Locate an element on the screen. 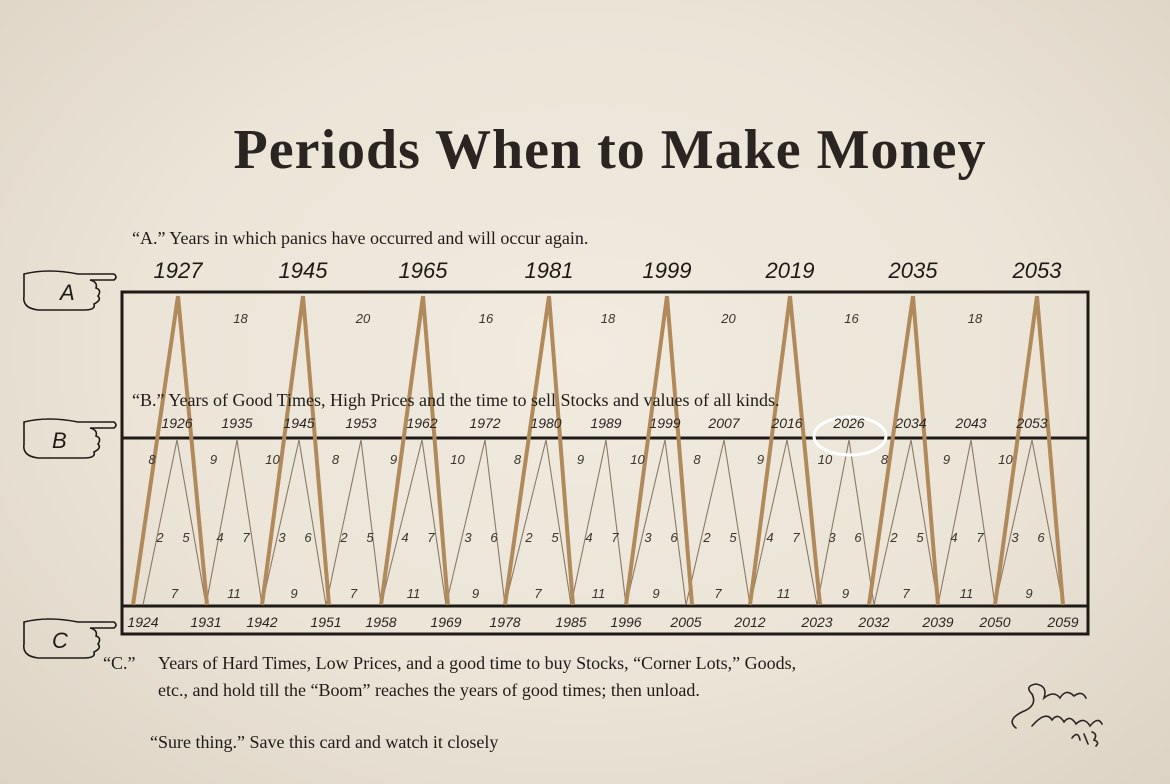  year-b: 1980 is located at coordinates (546, 423).